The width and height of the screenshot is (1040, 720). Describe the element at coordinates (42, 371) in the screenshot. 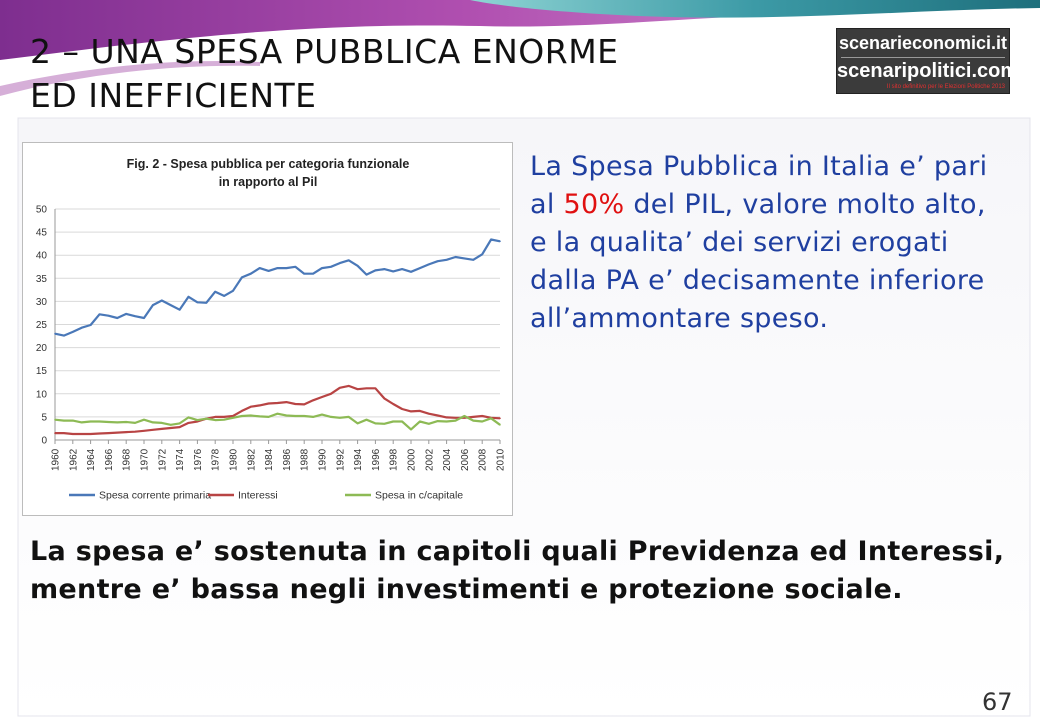

I see `y-tick-label: 15` at that location.